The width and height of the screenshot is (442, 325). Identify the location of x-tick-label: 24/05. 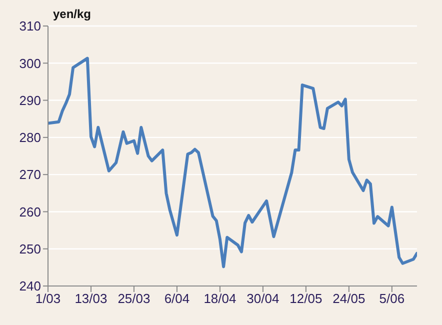
(349, 298).